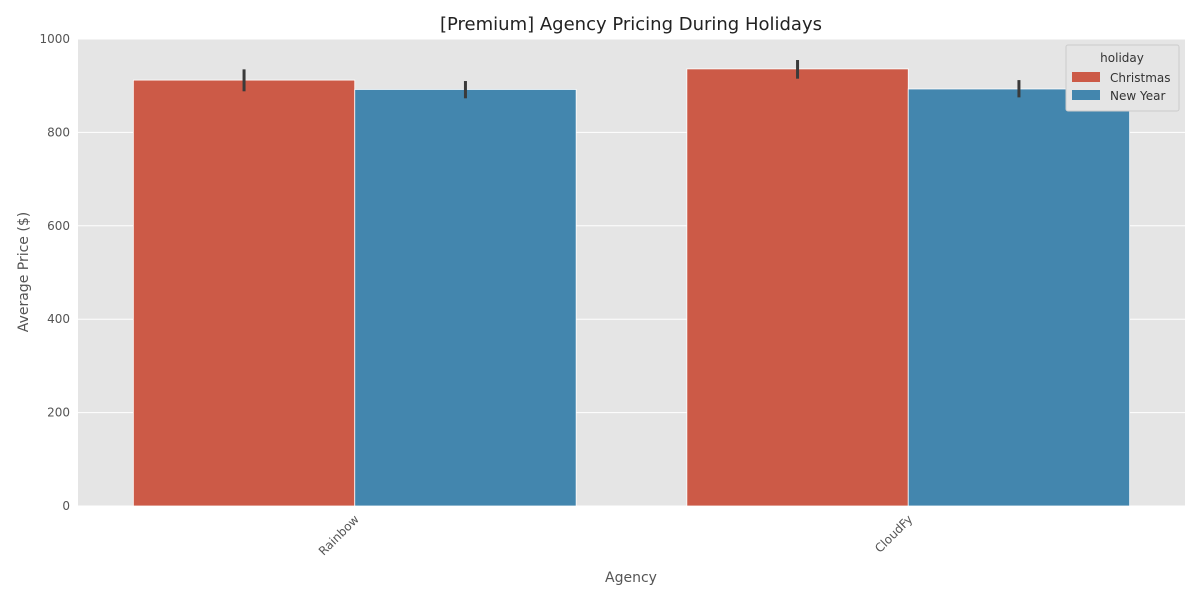 Image resolution: width=1200 pixels, height=600 pixels. I want to click on y-axis-label: Average Price ($), so click(24, 272).